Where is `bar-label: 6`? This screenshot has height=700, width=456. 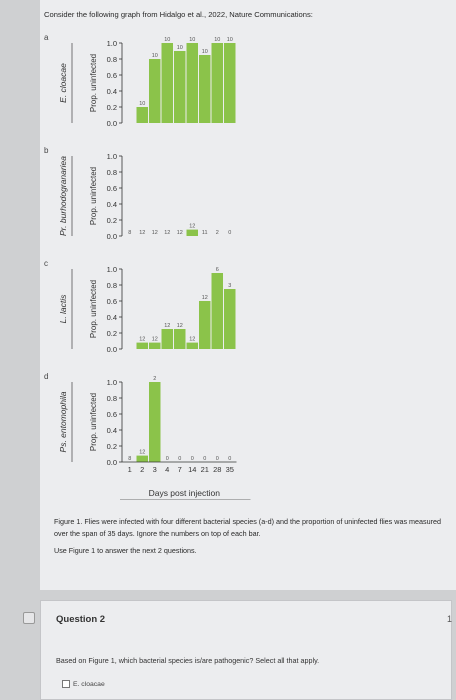 bar-label: 6 is located at coordinates (217, 270).